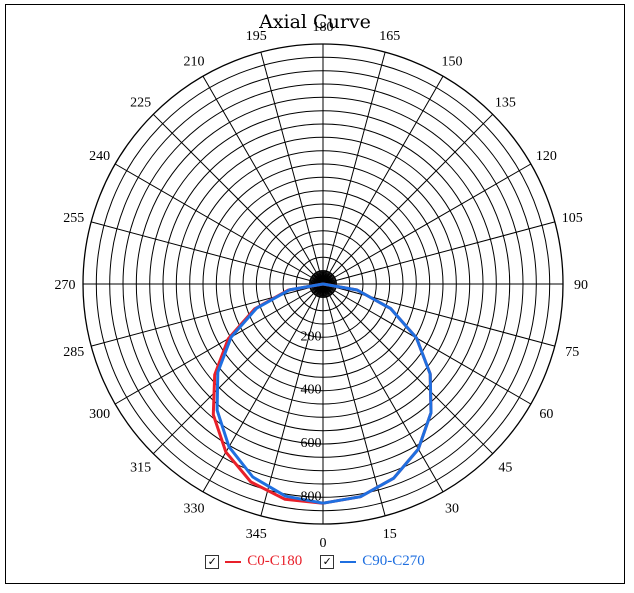  What do you see at coordinates (452, 508) in the screenshot?
I see `angle-label-30: 30` at bounding box center [452, 508].